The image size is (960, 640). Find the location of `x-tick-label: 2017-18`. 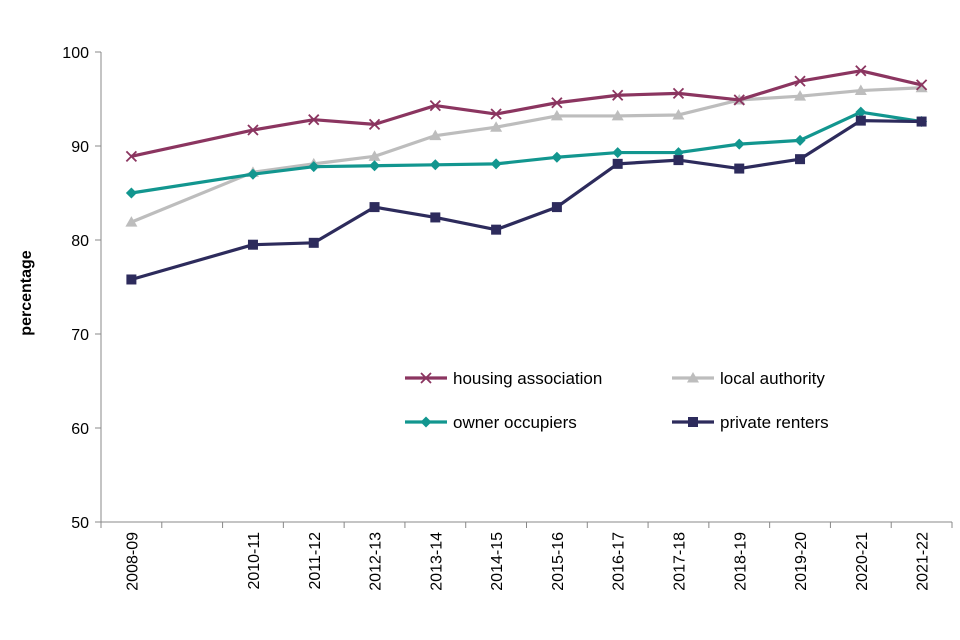

x-tick-label: 2017-18 is located at coordinates (679, 561).